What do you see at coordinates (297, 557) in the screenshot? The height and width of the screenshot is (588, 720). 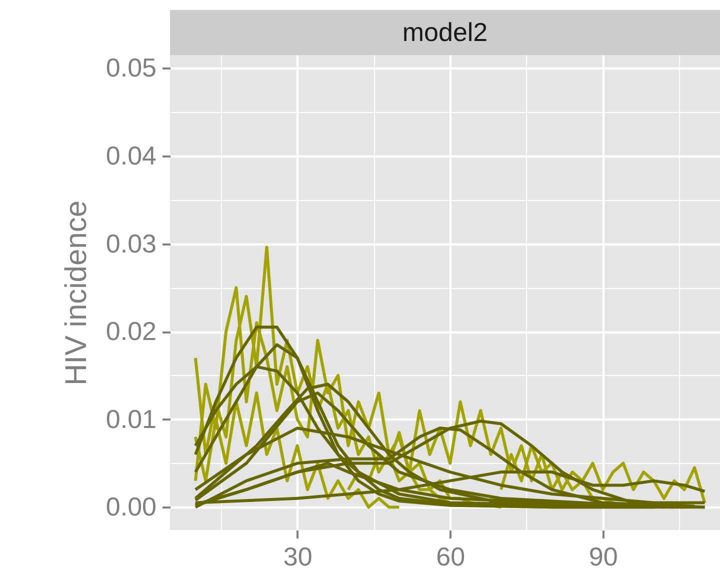 I see `x-tick-label: 30` at bounding box center [297, 557].